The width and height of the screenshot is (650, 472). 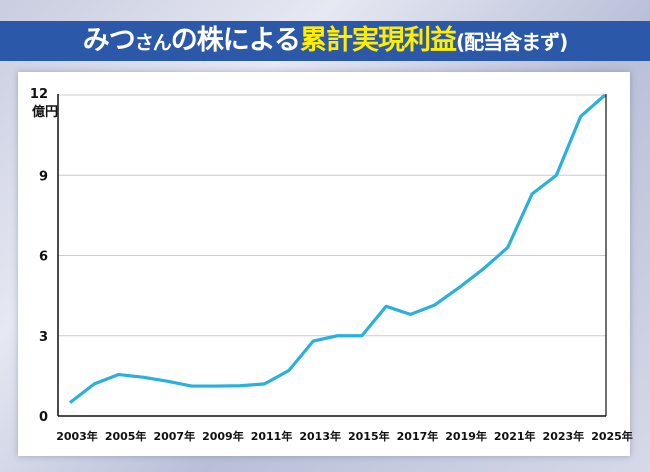 What do you see at coordinates (235, 40) in the screenshot?
I see `title-part: の株による` at bounding box center [235, 40].